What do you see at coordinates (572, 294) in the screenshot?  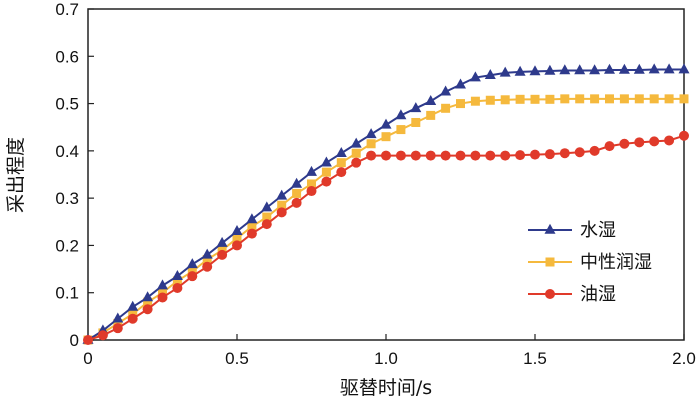 I see `legend-item: 油湿` at bounding box center [572, 294].